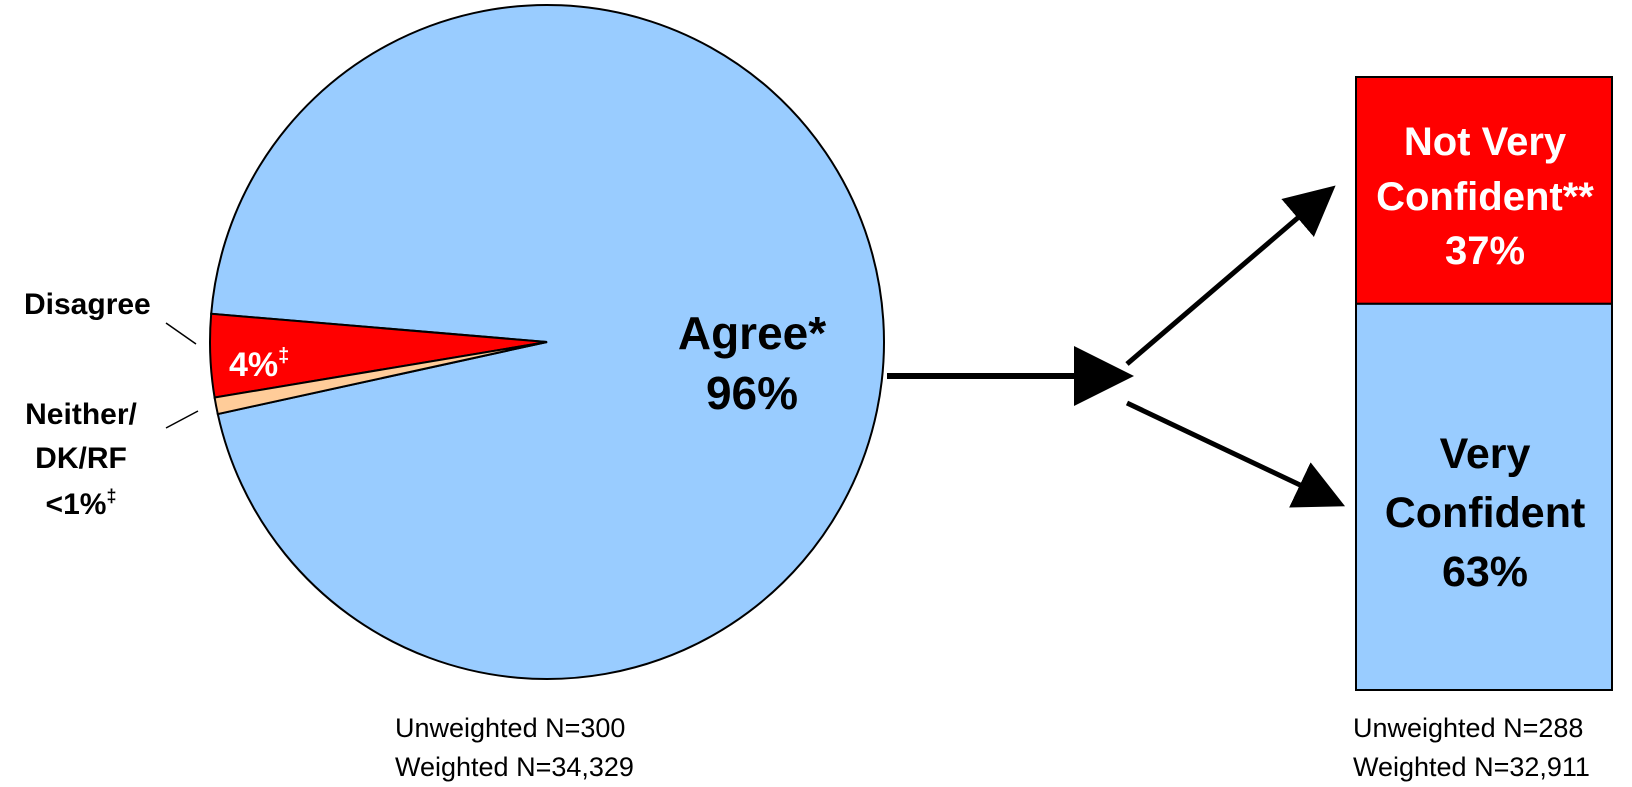 The height and width of the screenshot is (787, 1632). I want to click on pie-note-weighted: Weighted N=34,329, so click(514, 767).